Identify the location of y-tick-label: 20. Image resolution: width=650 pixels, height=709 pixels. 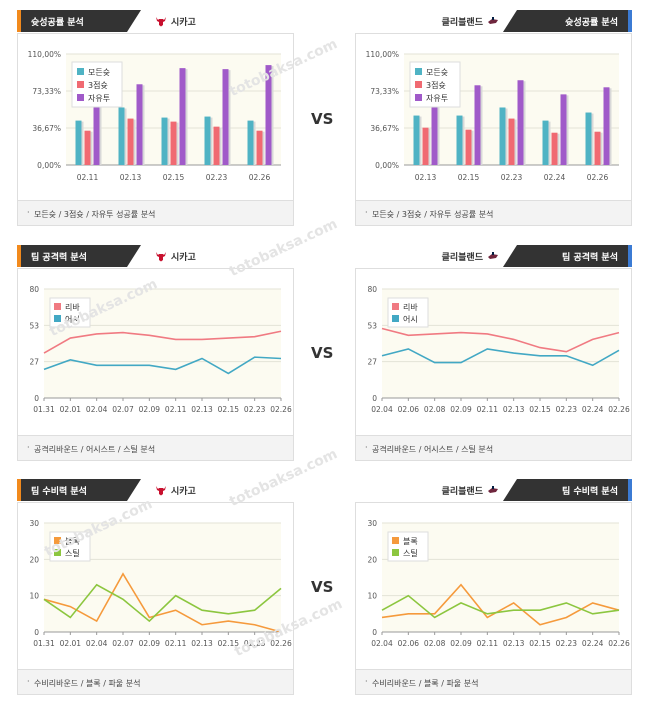
(34, 559).